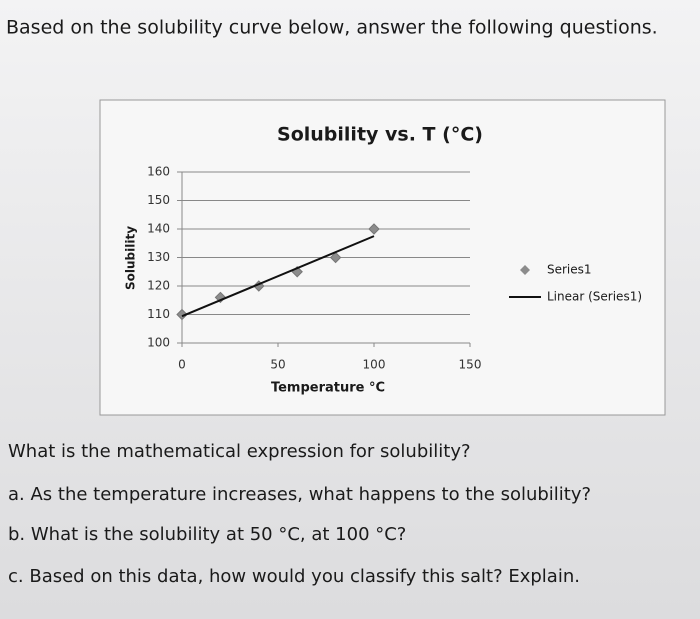 Image resolution: width=700 pixels, height=619 pixels. Describe the element at coordinates (328, 388) in the screenshot. I see `x-axis-label: Temperature °C` at that location.